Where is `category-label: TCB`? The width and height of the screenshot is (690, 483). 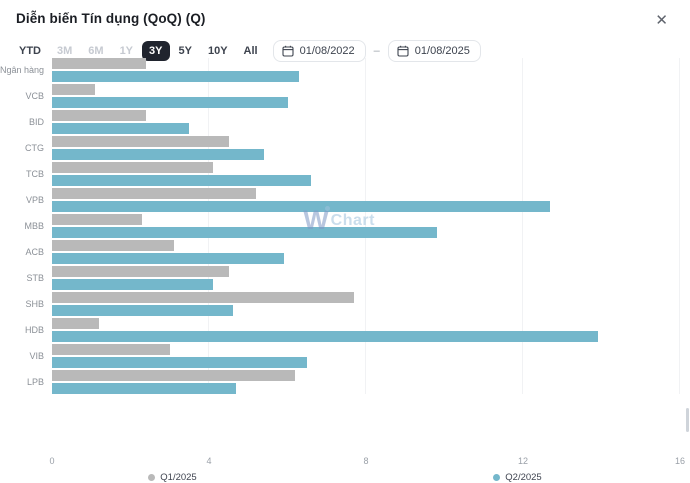 category-label: TCB is located at coordinates (35, 174).